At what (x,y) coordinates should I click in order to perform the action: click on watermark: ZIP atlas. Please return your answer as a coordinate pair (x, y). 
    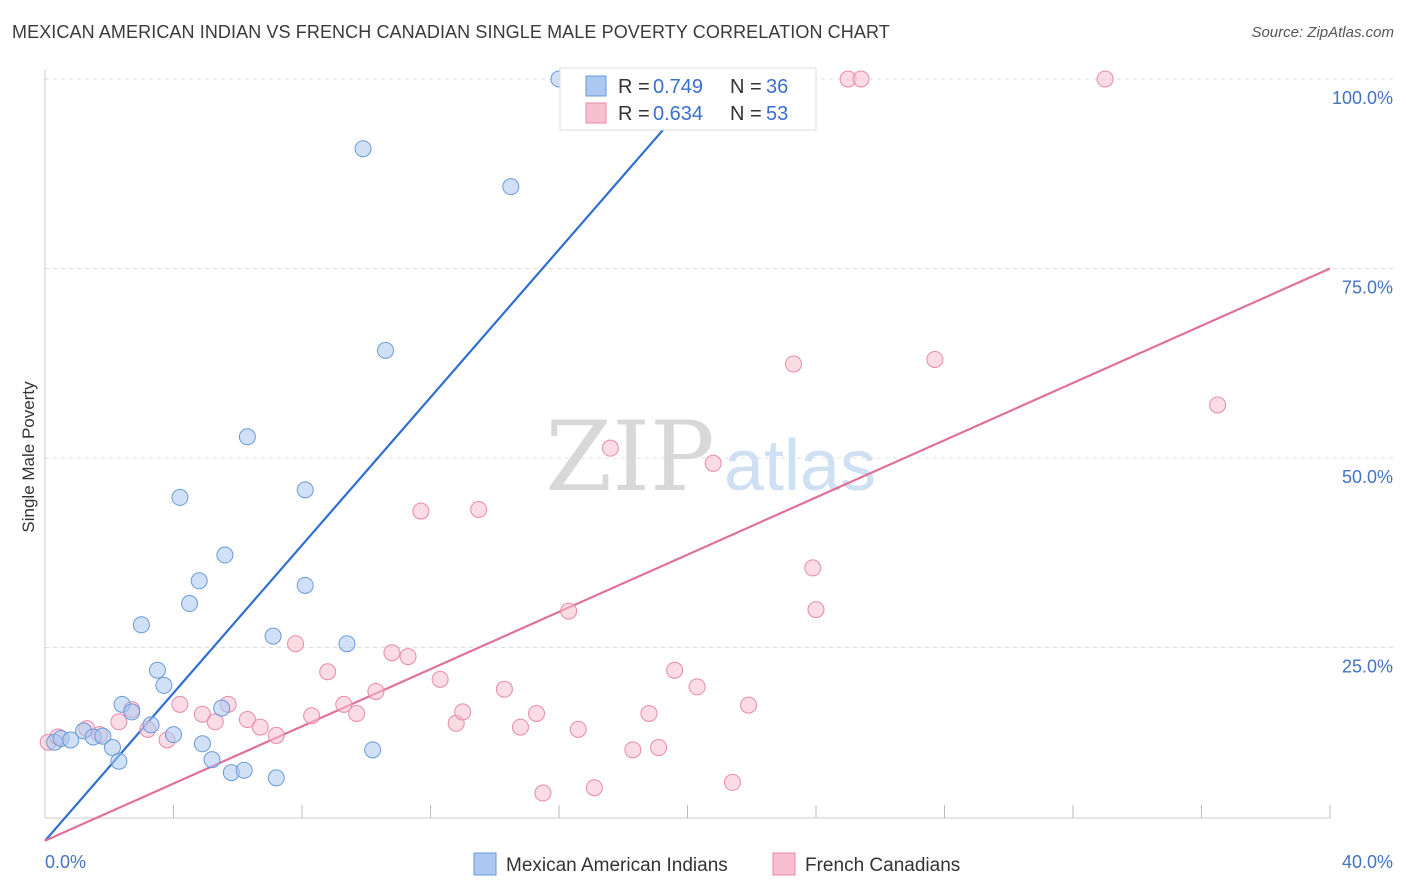
    Looking at the image, I should click on (710, 457).